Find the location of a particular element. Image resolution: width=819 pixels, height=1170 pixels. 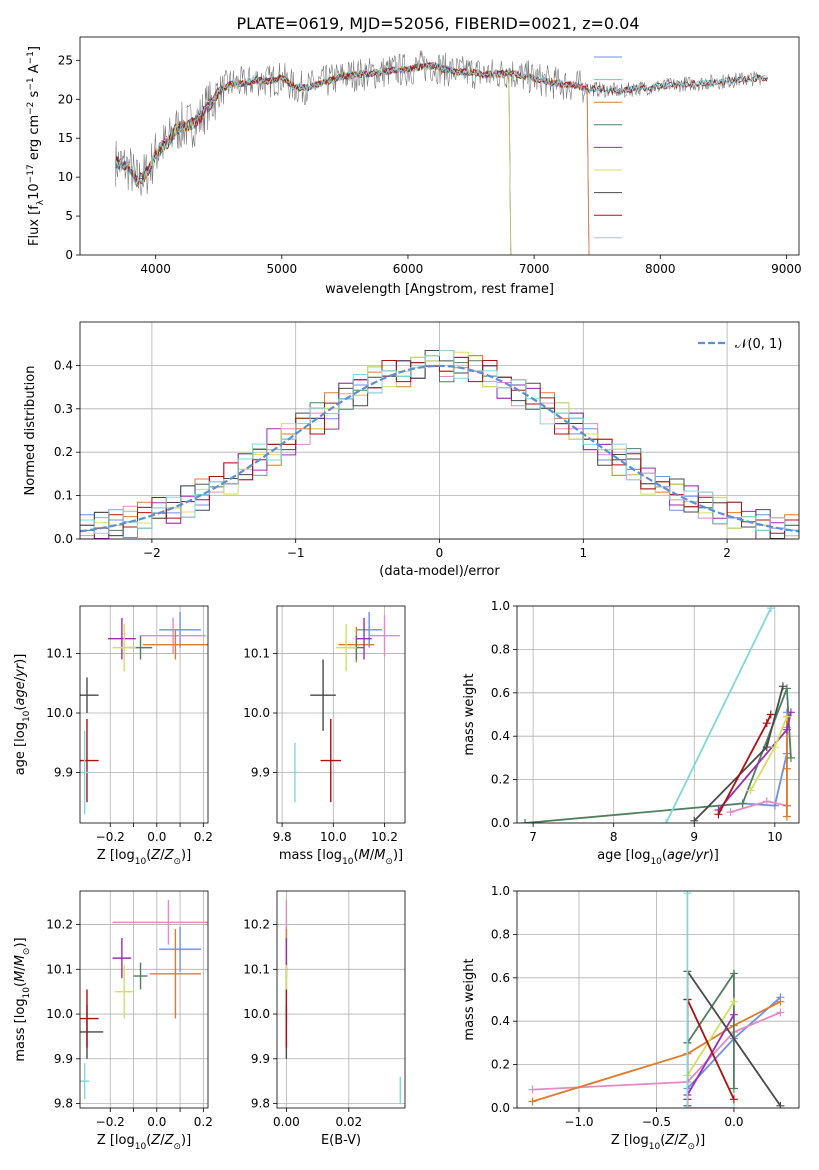

y-tick-label: 25 is located at coordinates (65, 60).